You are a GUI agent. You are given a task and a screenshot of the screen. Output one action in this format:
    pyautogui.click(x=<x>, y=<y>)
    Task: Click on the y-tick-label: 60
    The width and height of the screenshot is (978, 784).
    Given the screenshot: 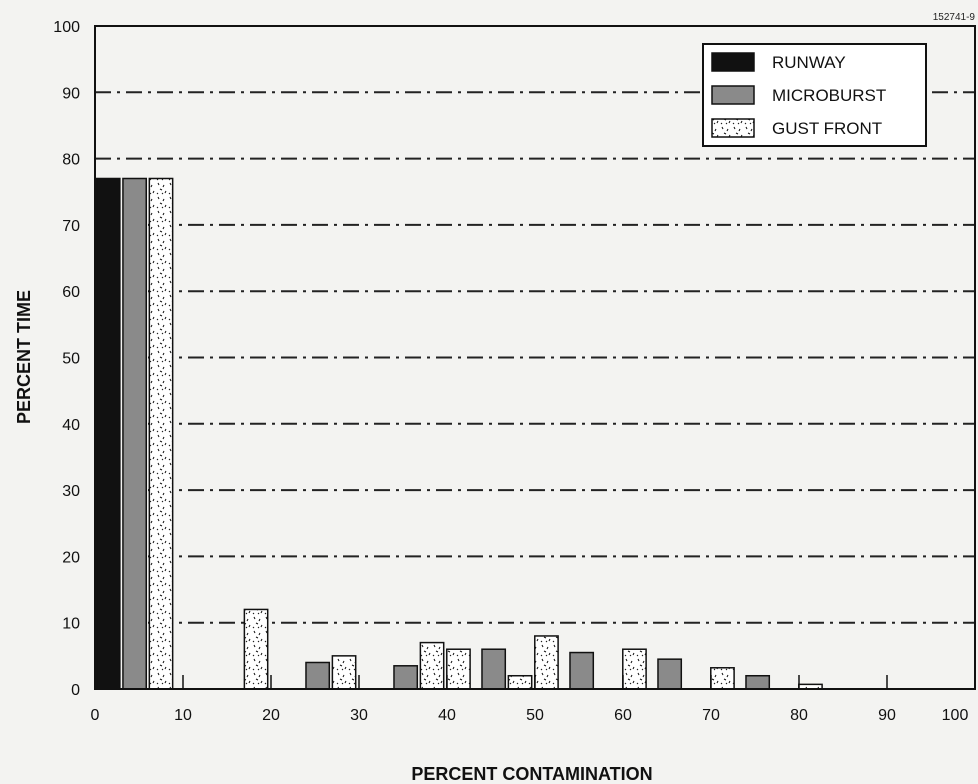 What is the action you would take?
    pyautogui.click(x=71, y=292)
    